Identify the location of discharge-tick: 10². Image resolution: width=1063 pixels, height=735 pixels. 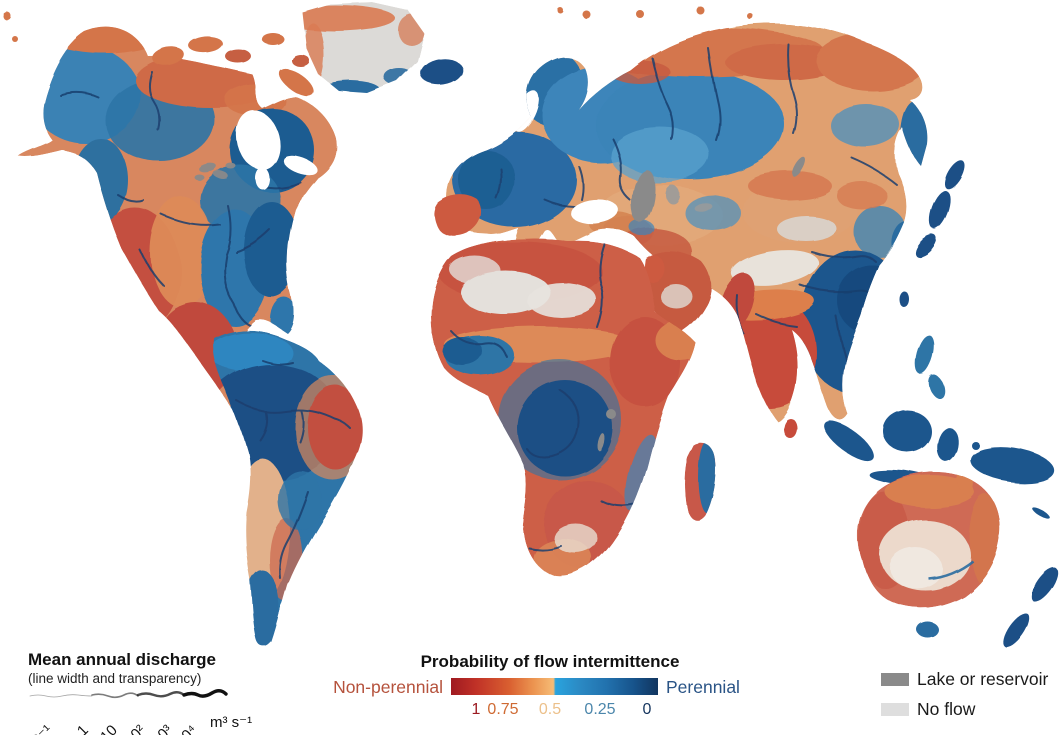
(134, 728).